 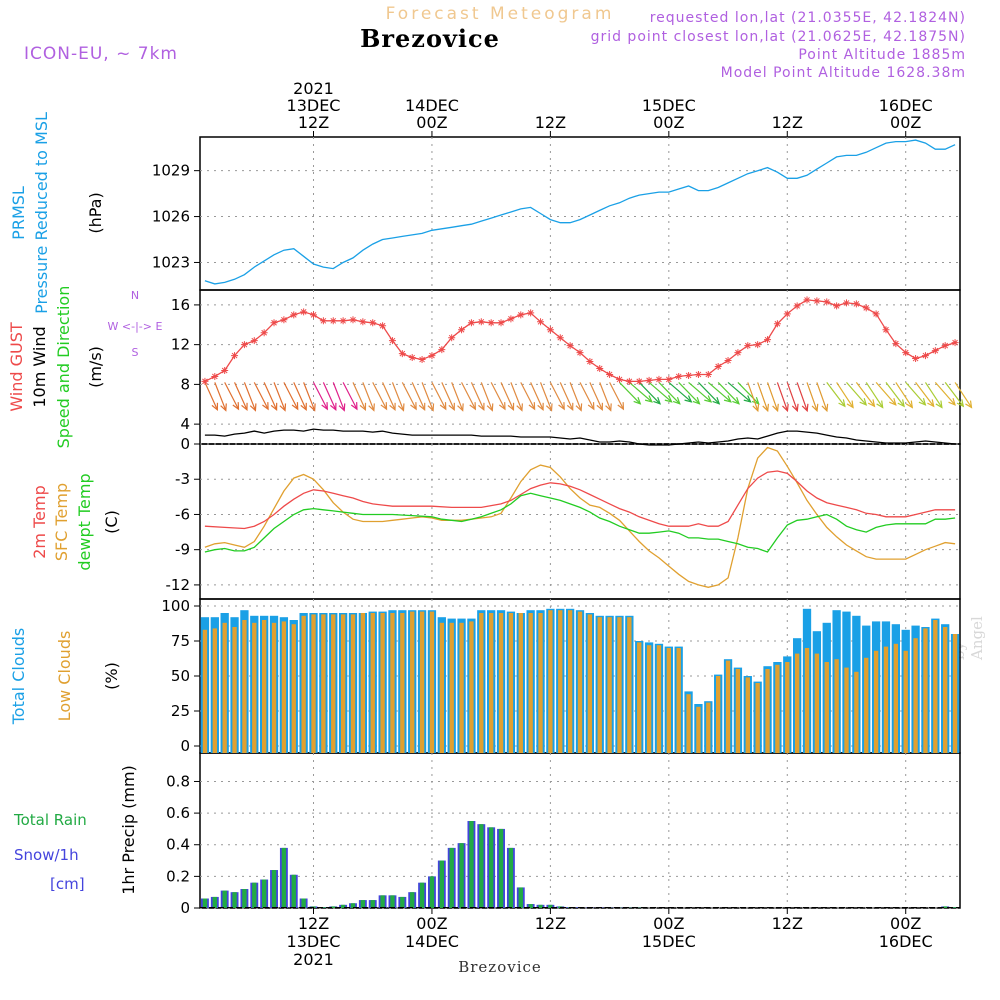 I want to click on y-tick-label: 16, so click(x=180, y=305).